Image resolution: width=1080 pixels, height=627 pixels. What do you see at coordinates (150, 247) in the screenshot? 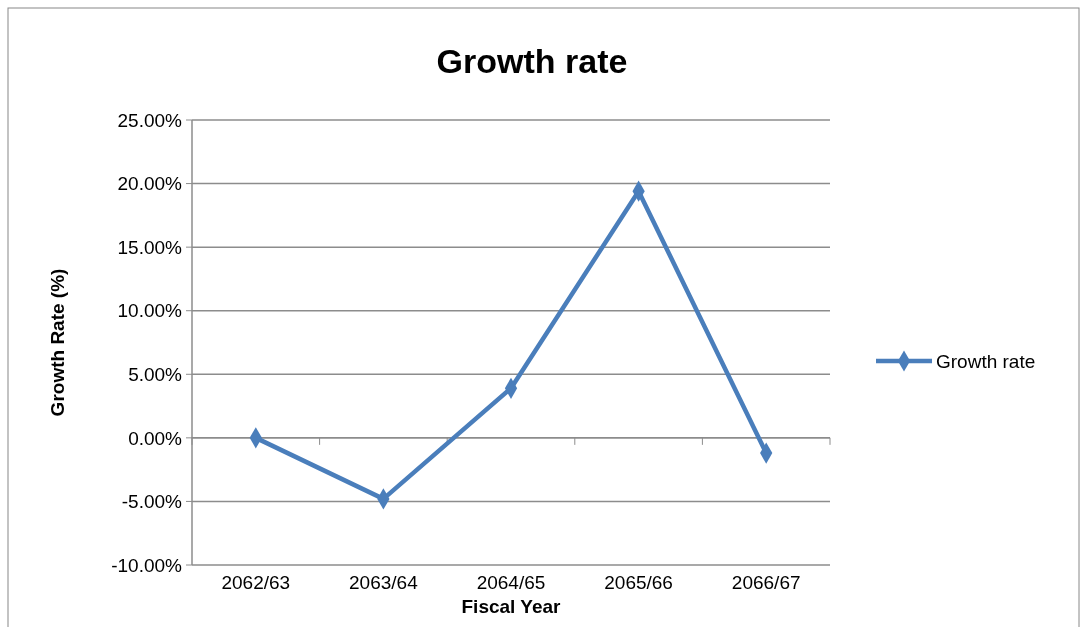
I see `y-tick-label: 15.00%` at bounding box center [150, 247].